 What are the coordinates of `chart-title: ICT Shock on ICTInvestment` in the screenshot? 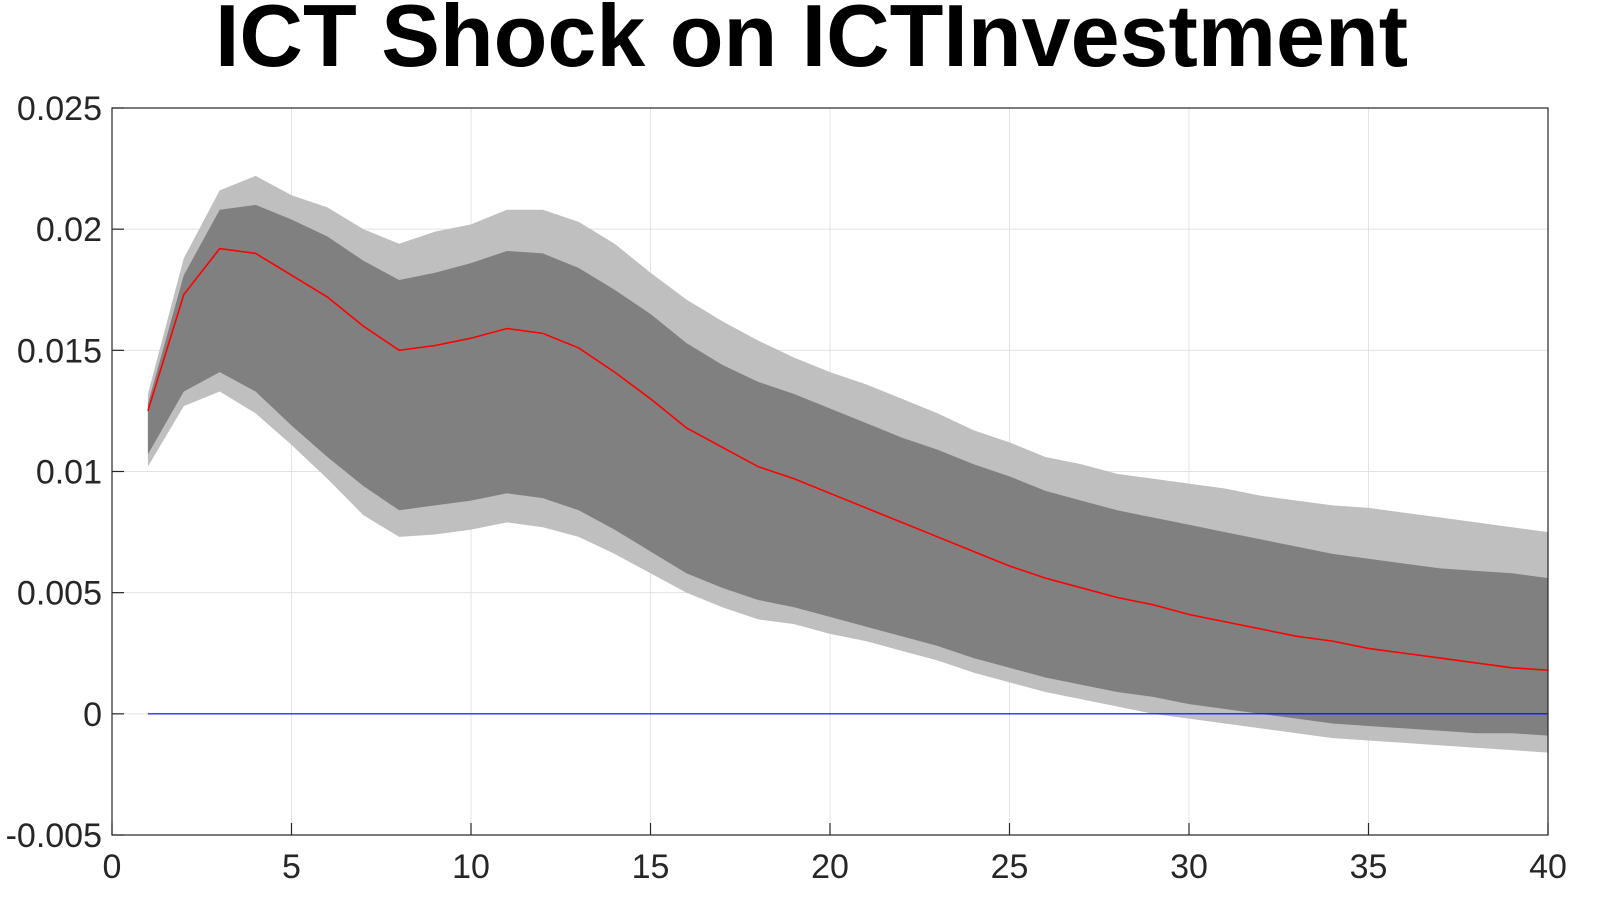 It's located at (811, 42).